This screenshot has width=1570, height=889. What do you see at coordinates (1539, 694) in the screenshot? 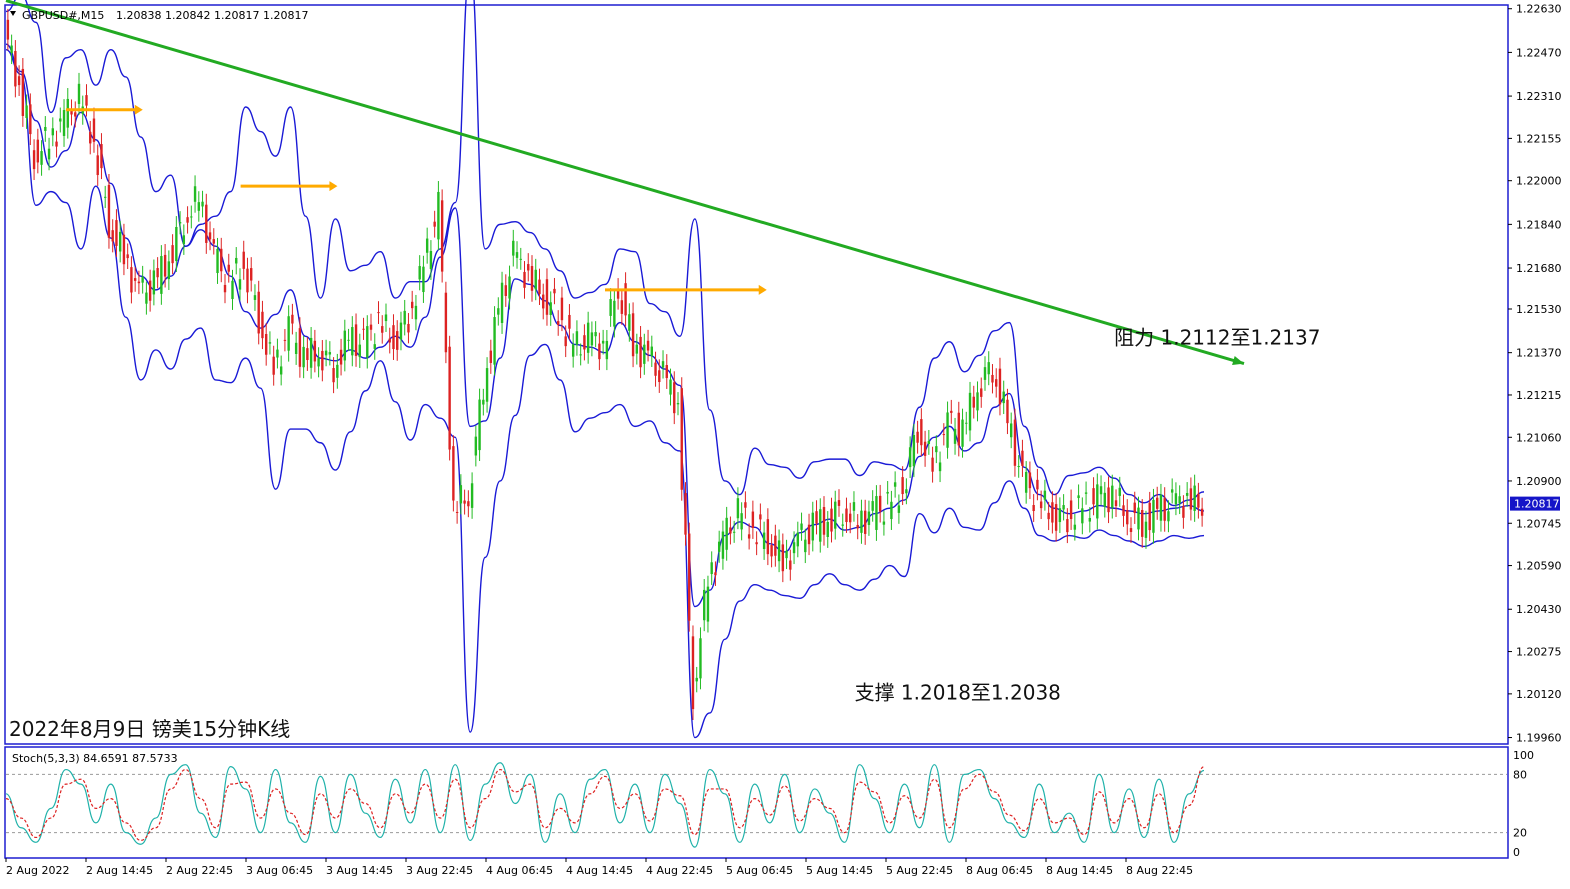
I see `price-tick-label: 1.20120` at bounding box center [1539, 694].